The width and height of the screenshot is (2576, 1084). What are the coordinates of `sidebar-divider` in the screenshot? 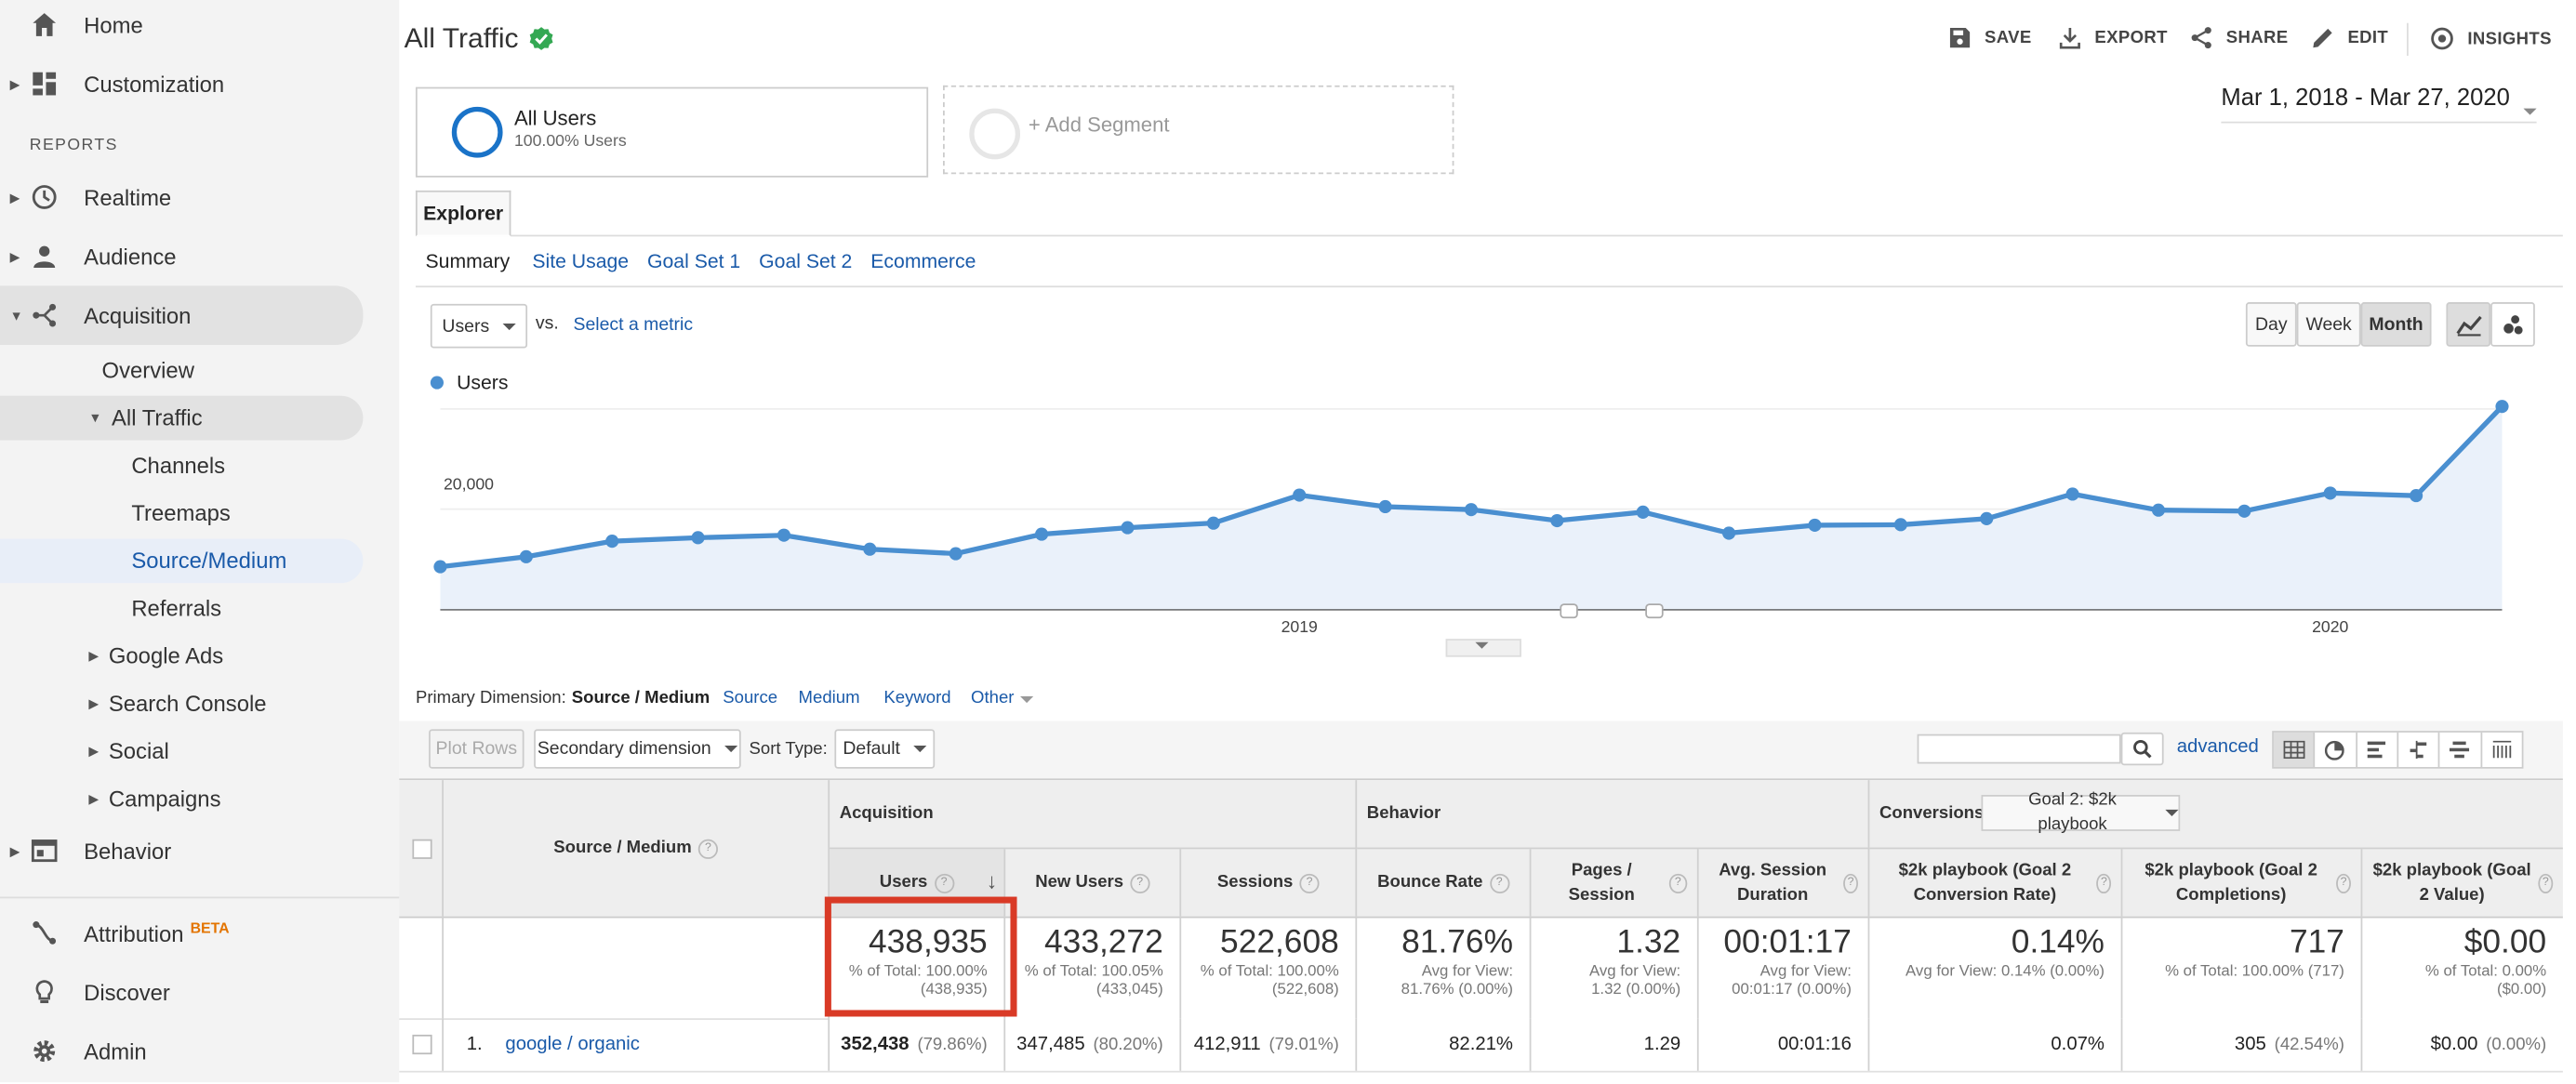 It's located at (200, 897).